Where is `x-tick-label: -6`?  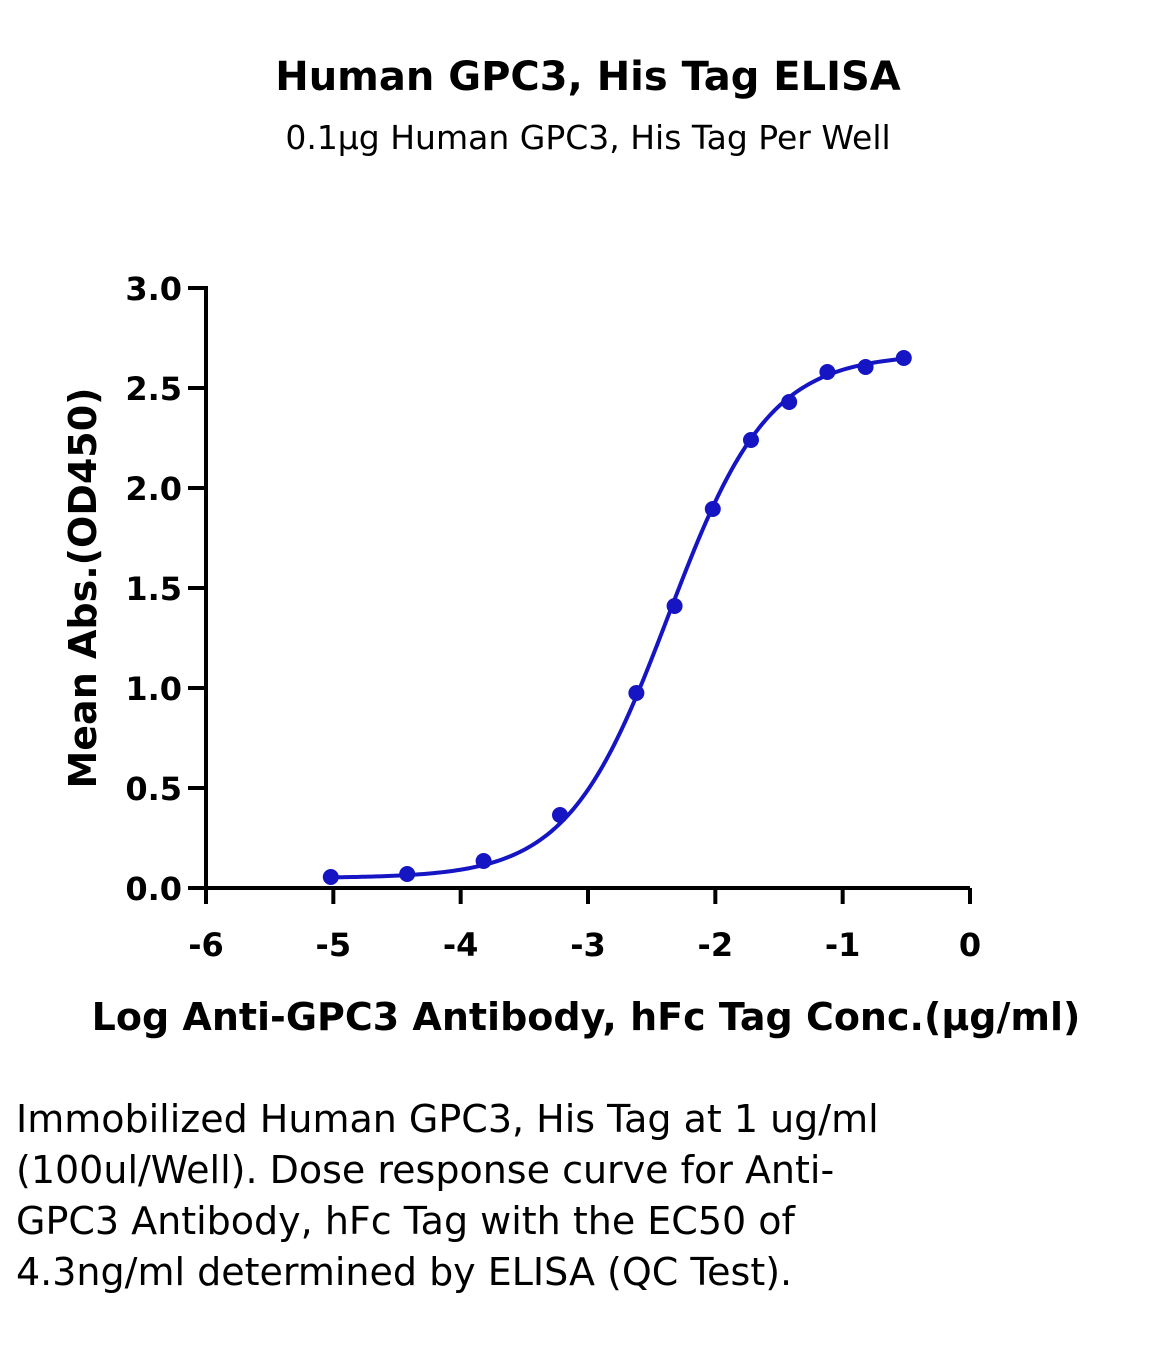 x-tick-label: -6 is located at coordinates (206, 945).